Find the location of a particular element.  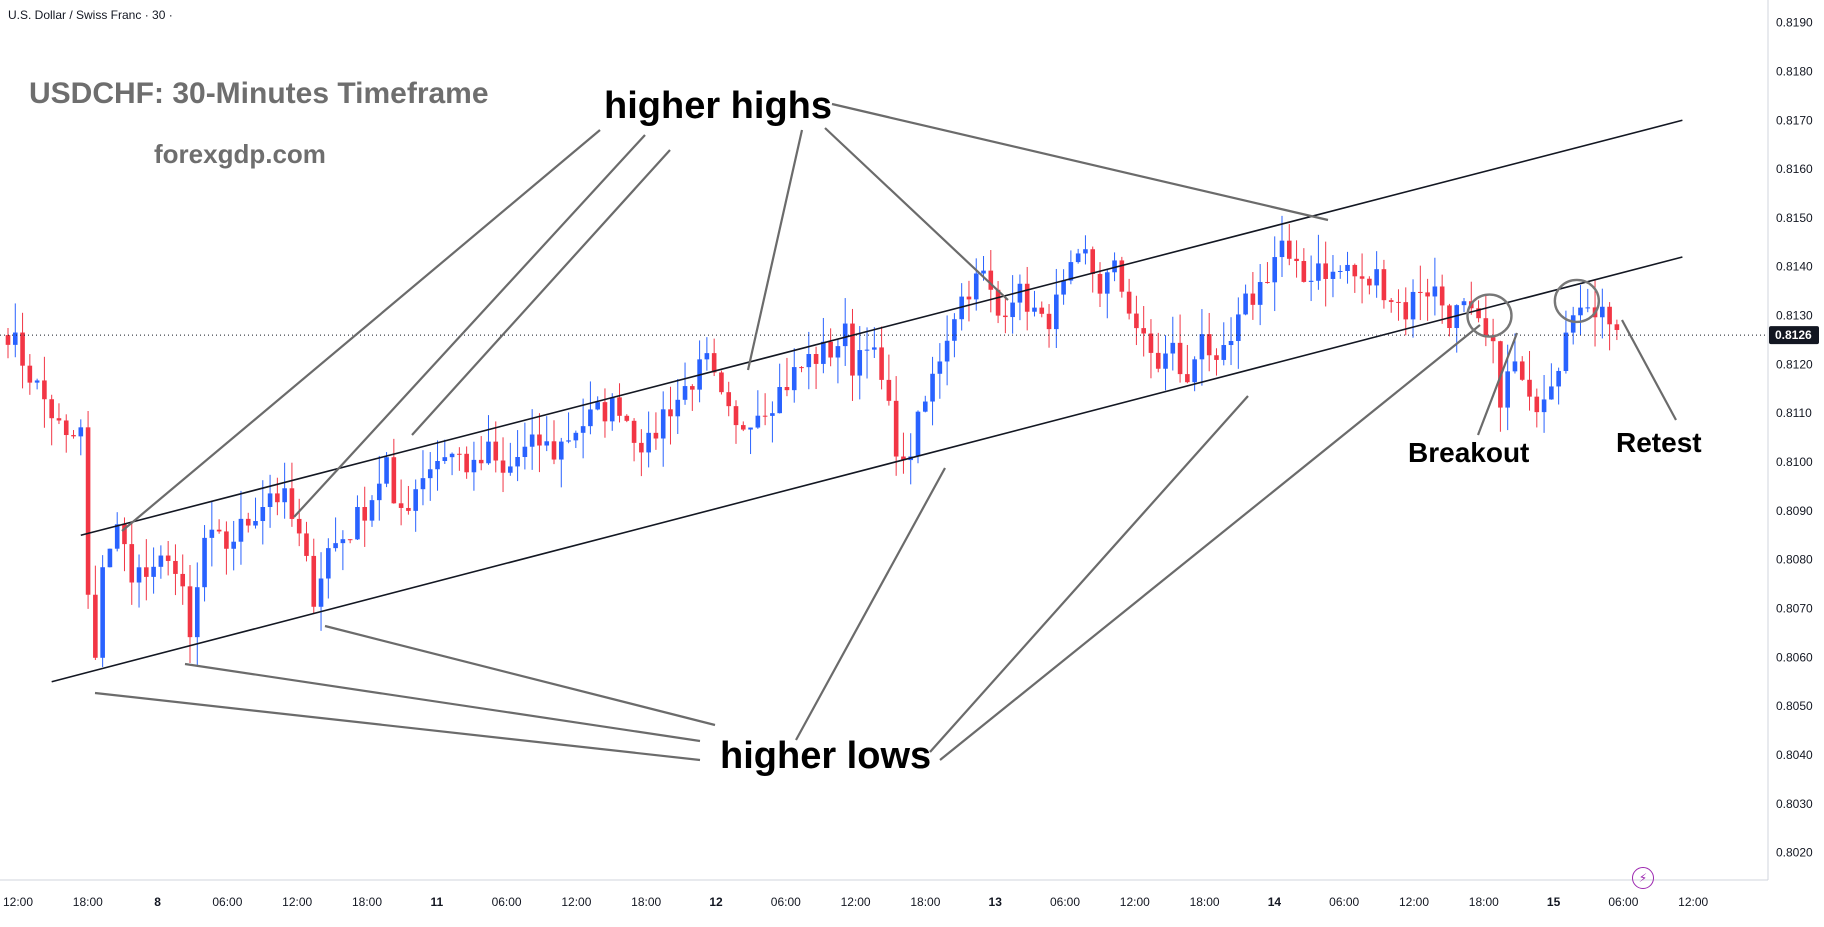

price-tick-label: 0.8090 is located at coordinates (1794, 511).